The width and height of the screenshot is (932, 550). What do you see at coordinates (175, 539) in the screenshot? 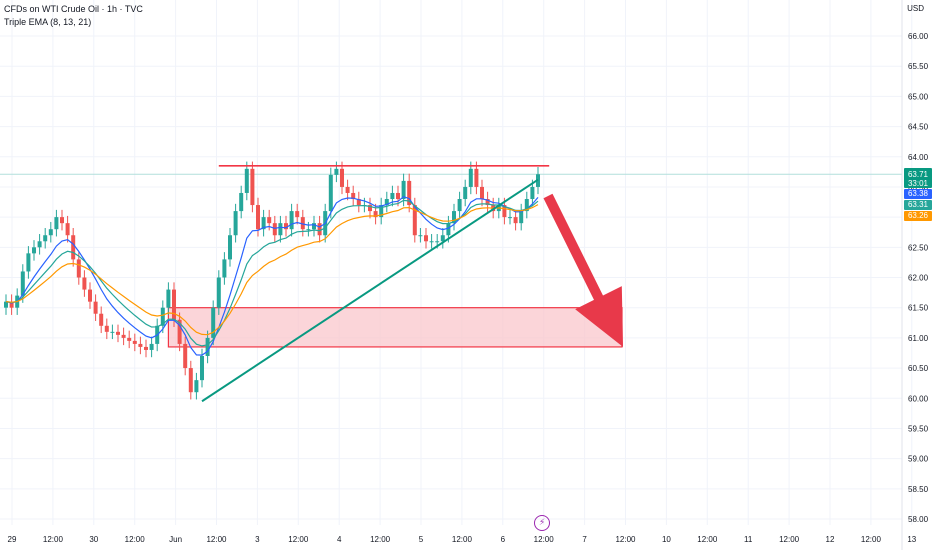
I see `time-tick-label: Jun` at bounding box center [175, 539].